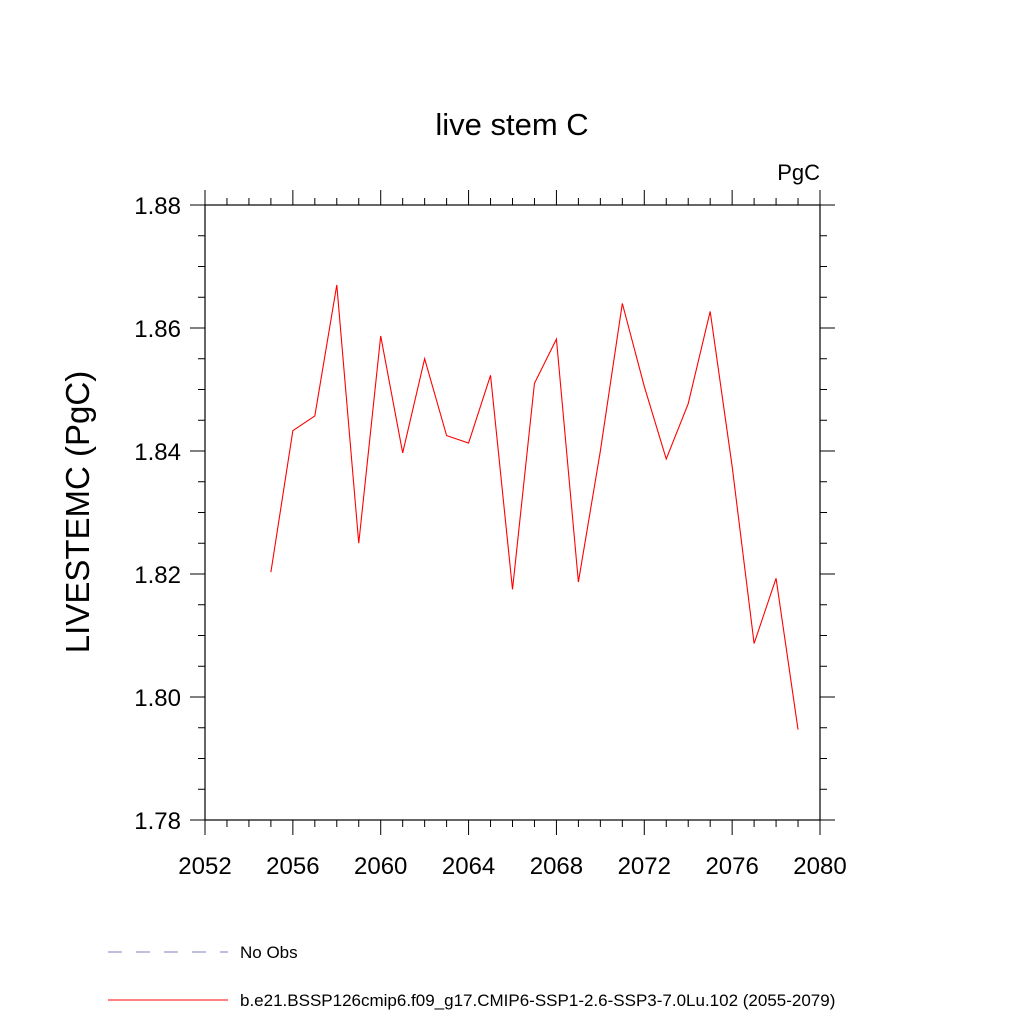  I want to click on y-tick-label: 1.82, so click(157, 575).